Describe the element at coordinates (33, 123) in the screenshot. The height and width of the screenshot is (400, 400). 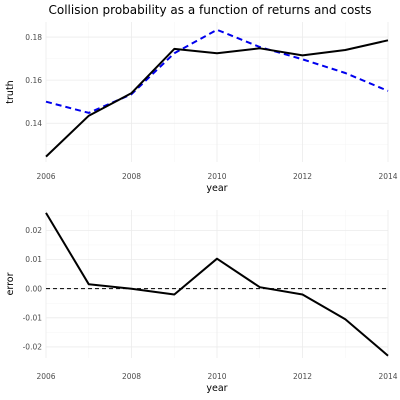
I see `truth-y-tick-label: 0.14` at that location.